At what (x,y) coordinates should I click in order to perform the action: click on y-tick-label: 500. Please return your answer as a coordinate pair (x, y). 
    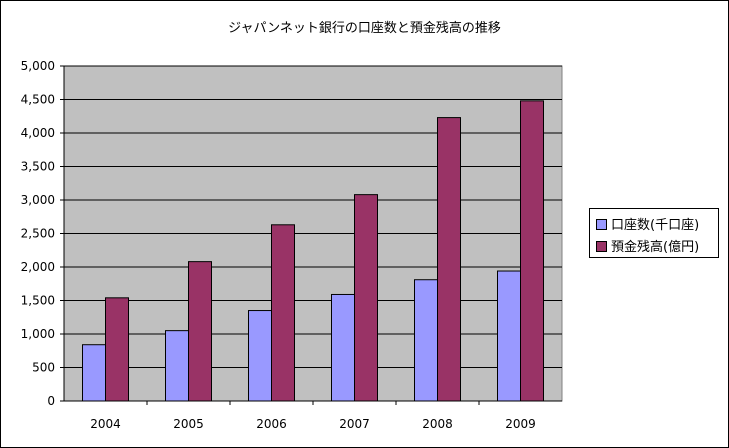
    Looking at the image, I should click on (43, 368).